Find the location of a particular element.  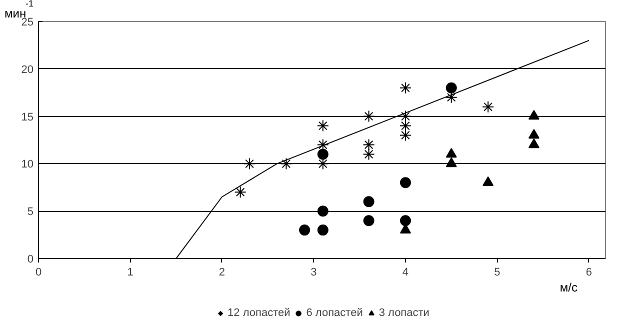

x-tick-label: 6 is located at coordinates (589, 272).